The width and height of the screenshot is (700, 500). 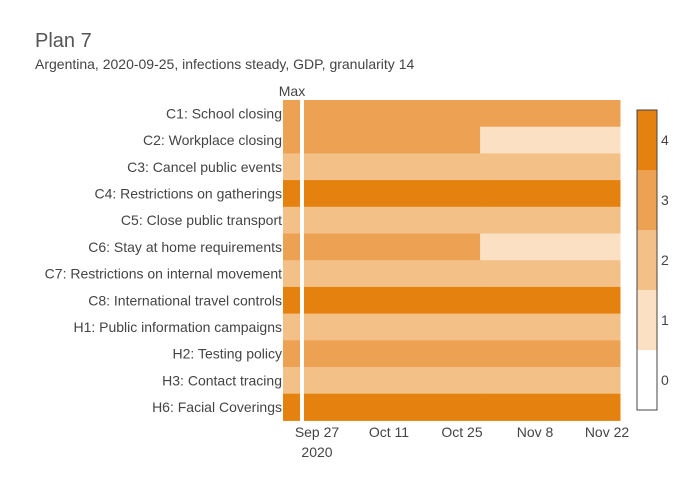 I want to click on colorbar-tick-label: 3, so click(x=665, y=200).